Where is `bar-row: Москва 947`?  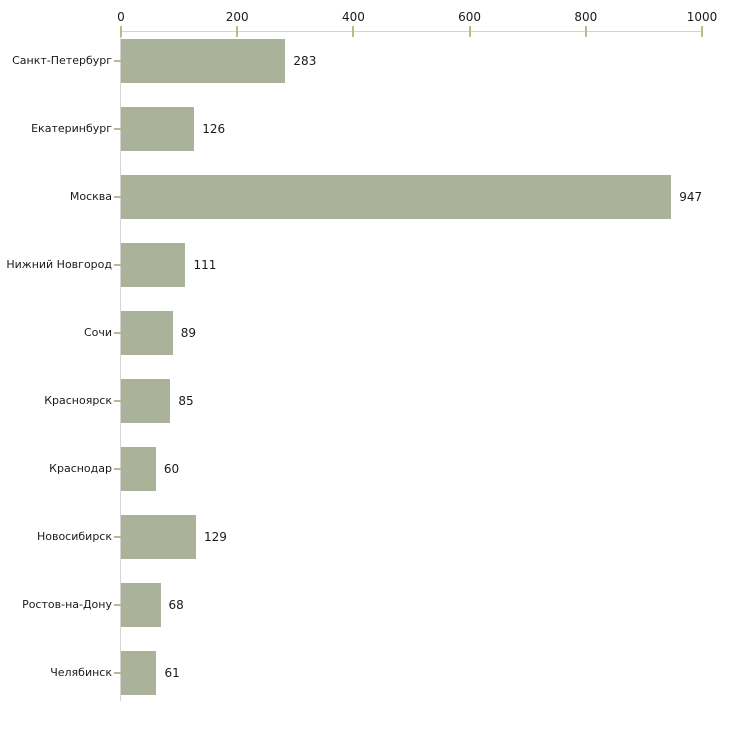 bar-row: Москва 947 is located at coordinates (386, 197).